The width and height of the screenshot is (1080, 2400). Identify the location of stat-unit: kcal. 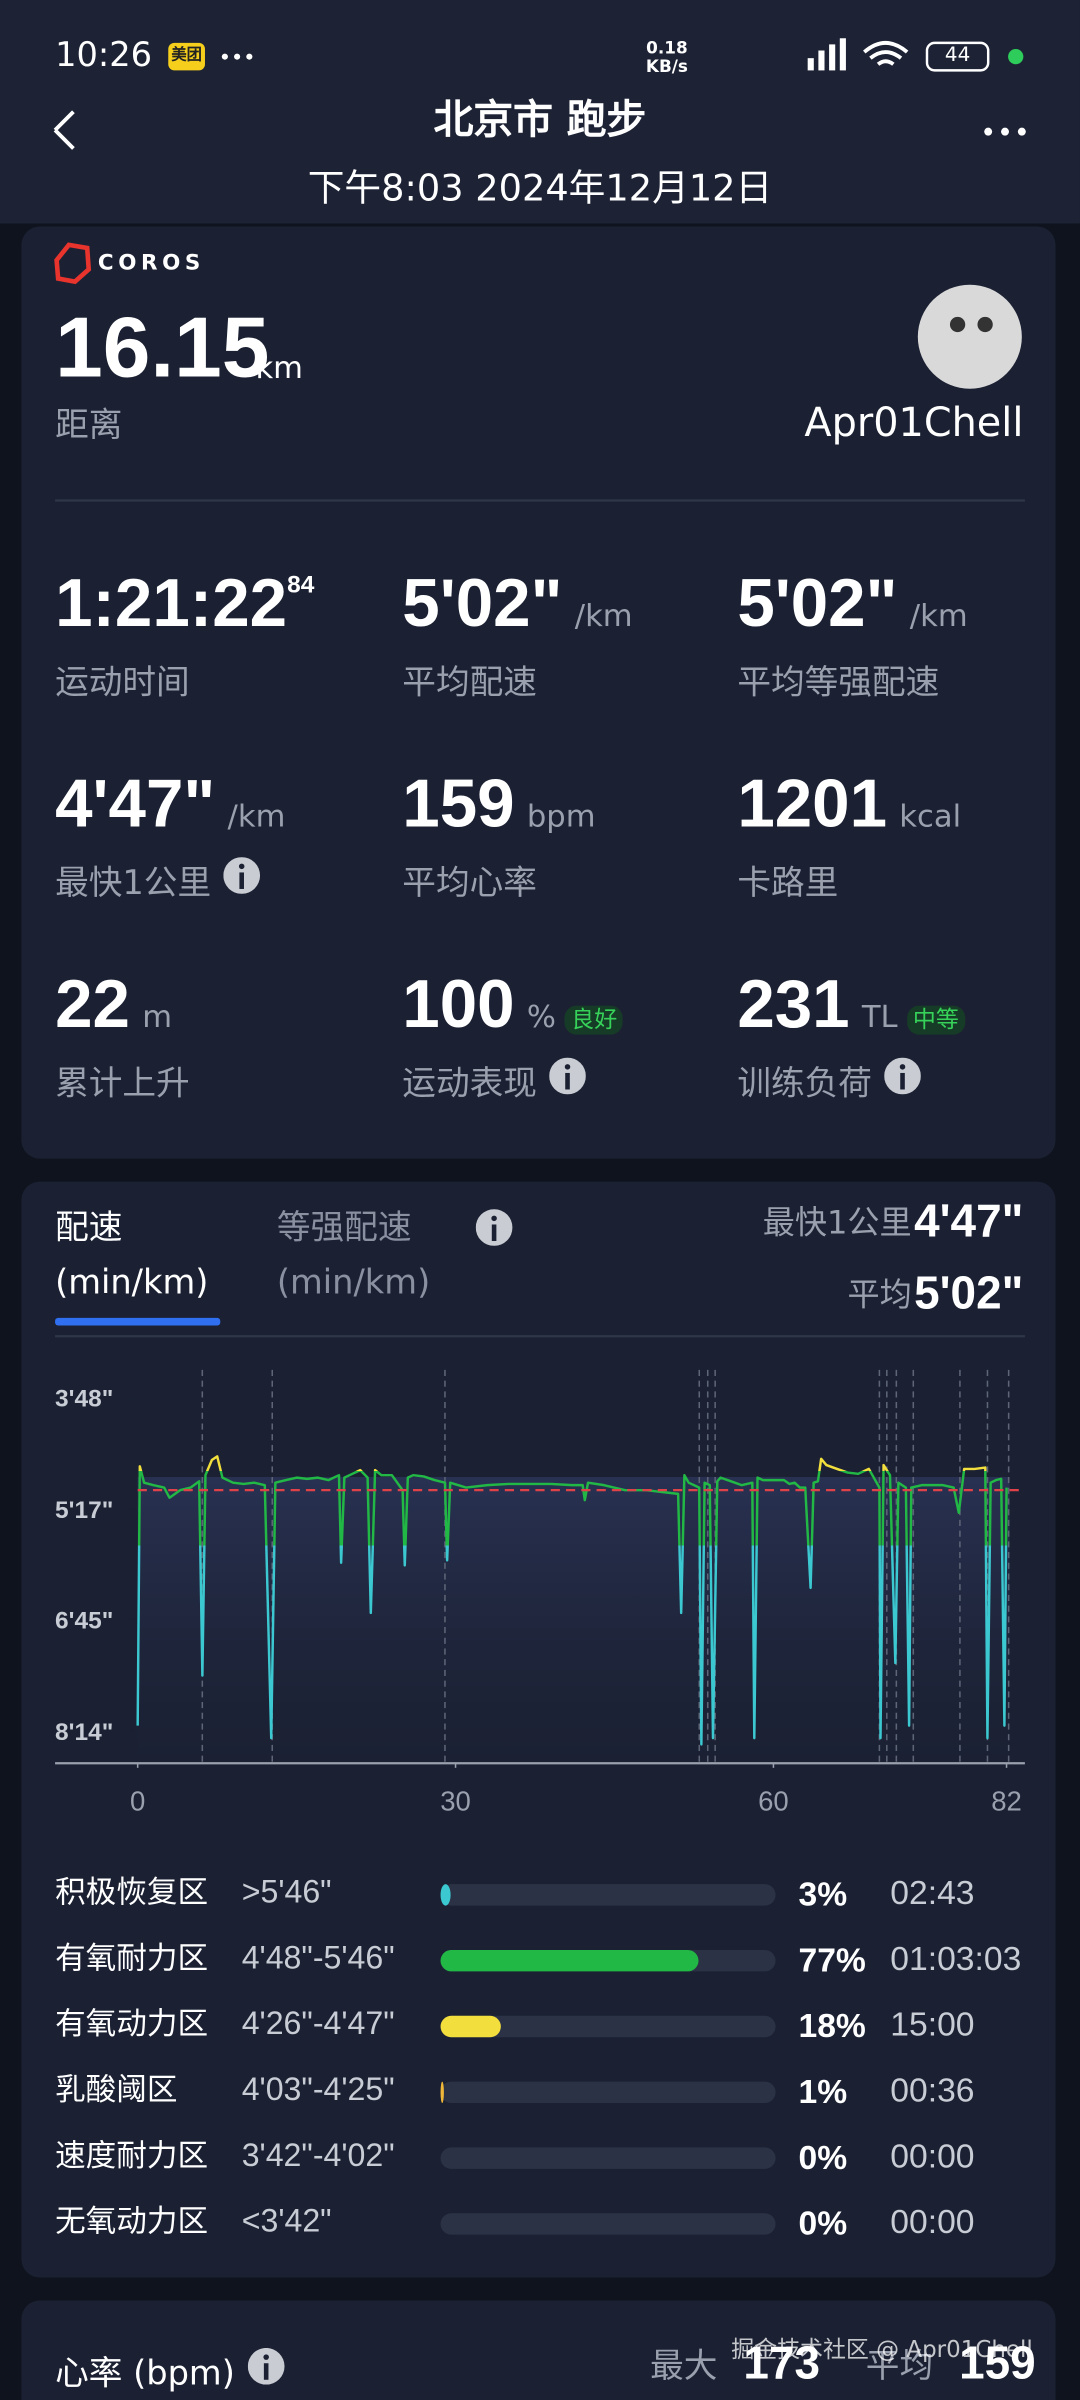
(930, 816).